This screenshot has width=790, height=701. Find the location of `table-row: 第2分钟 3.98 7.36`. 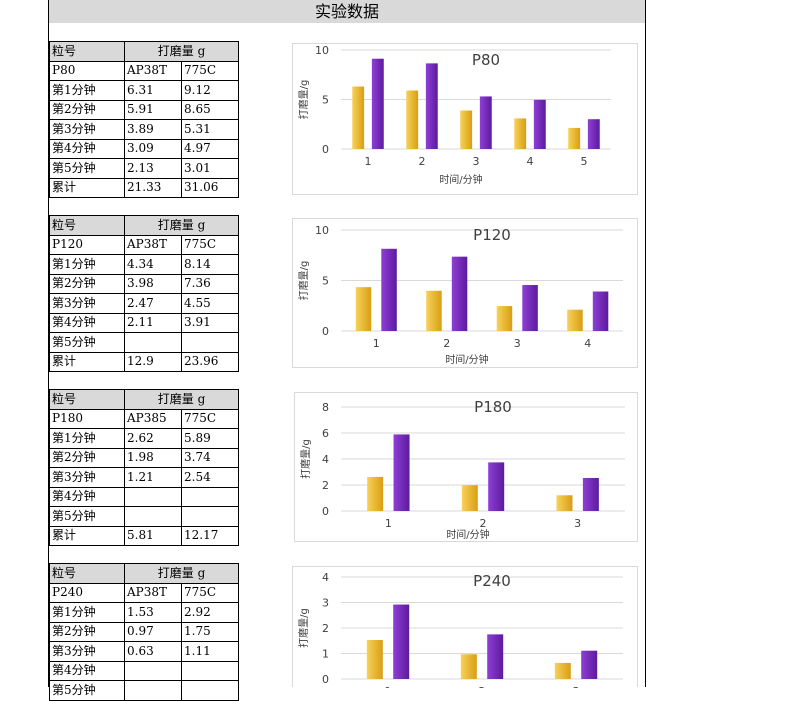

table-row: 第2分钟 3.98 7.36 is located at coordinates (144, 283).